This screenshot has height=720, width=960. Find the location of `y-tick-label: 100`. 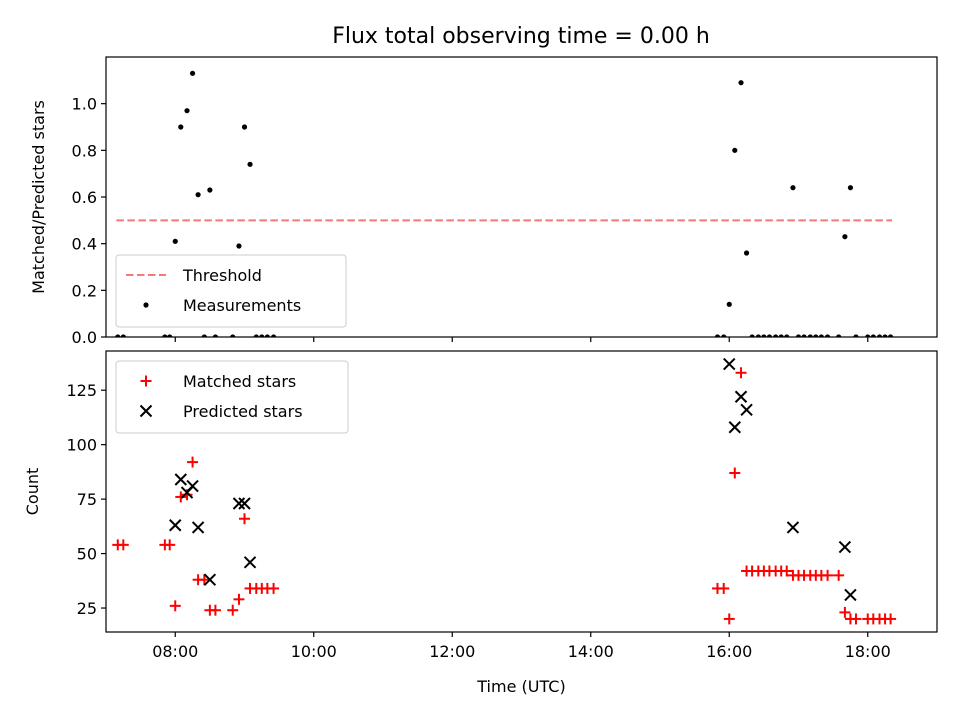

y-tick-label: 100 is located at coordinates (81, 445).